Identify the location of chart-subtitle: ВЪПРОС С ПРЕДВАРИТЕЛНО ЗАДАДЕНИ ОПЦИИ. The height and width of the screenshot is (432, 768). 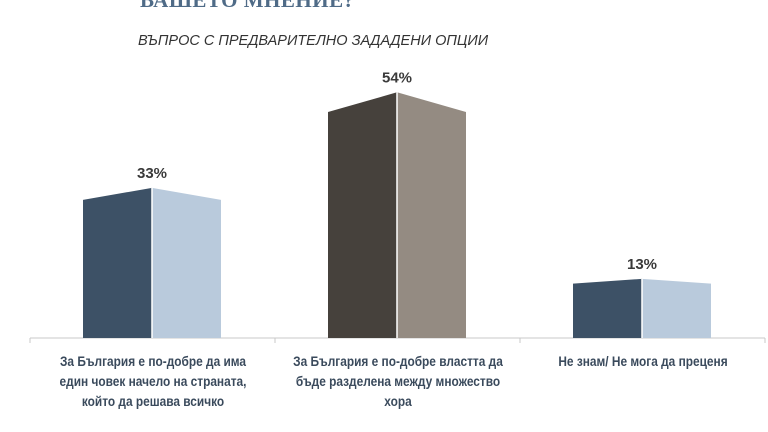
(313, 41).